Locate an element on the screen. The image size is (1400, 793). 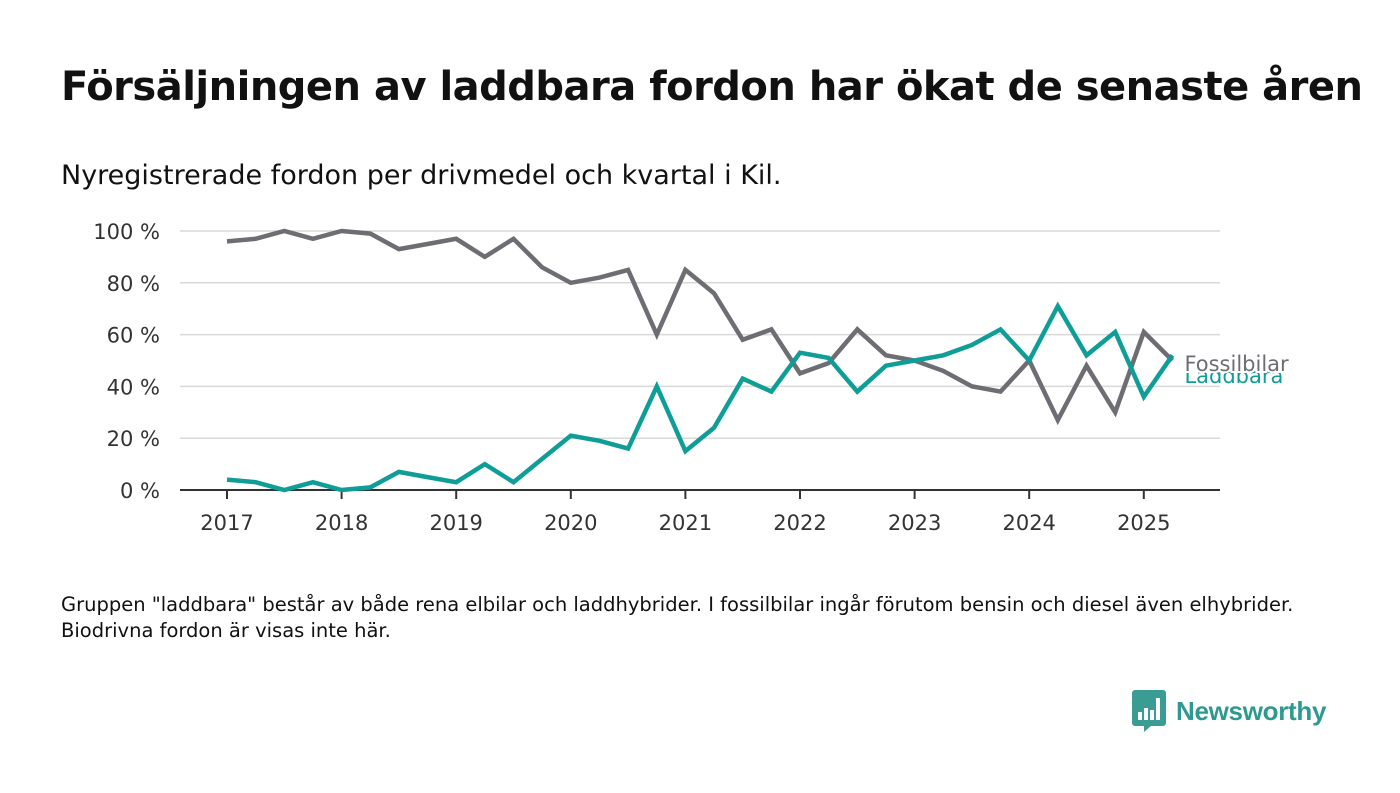
y-tick-label: 0 % is located at coordinates (140, 491).